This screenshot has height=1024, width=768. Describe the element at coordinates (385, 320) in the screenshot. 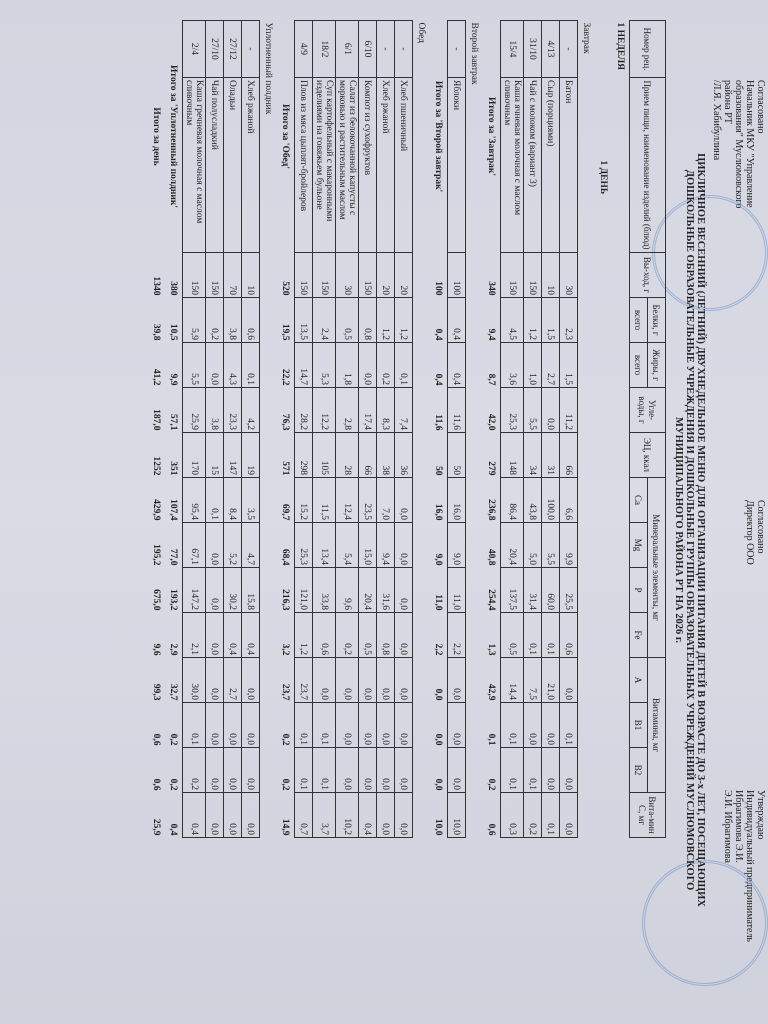

I see `nutrient-value: 1,2` at that location.